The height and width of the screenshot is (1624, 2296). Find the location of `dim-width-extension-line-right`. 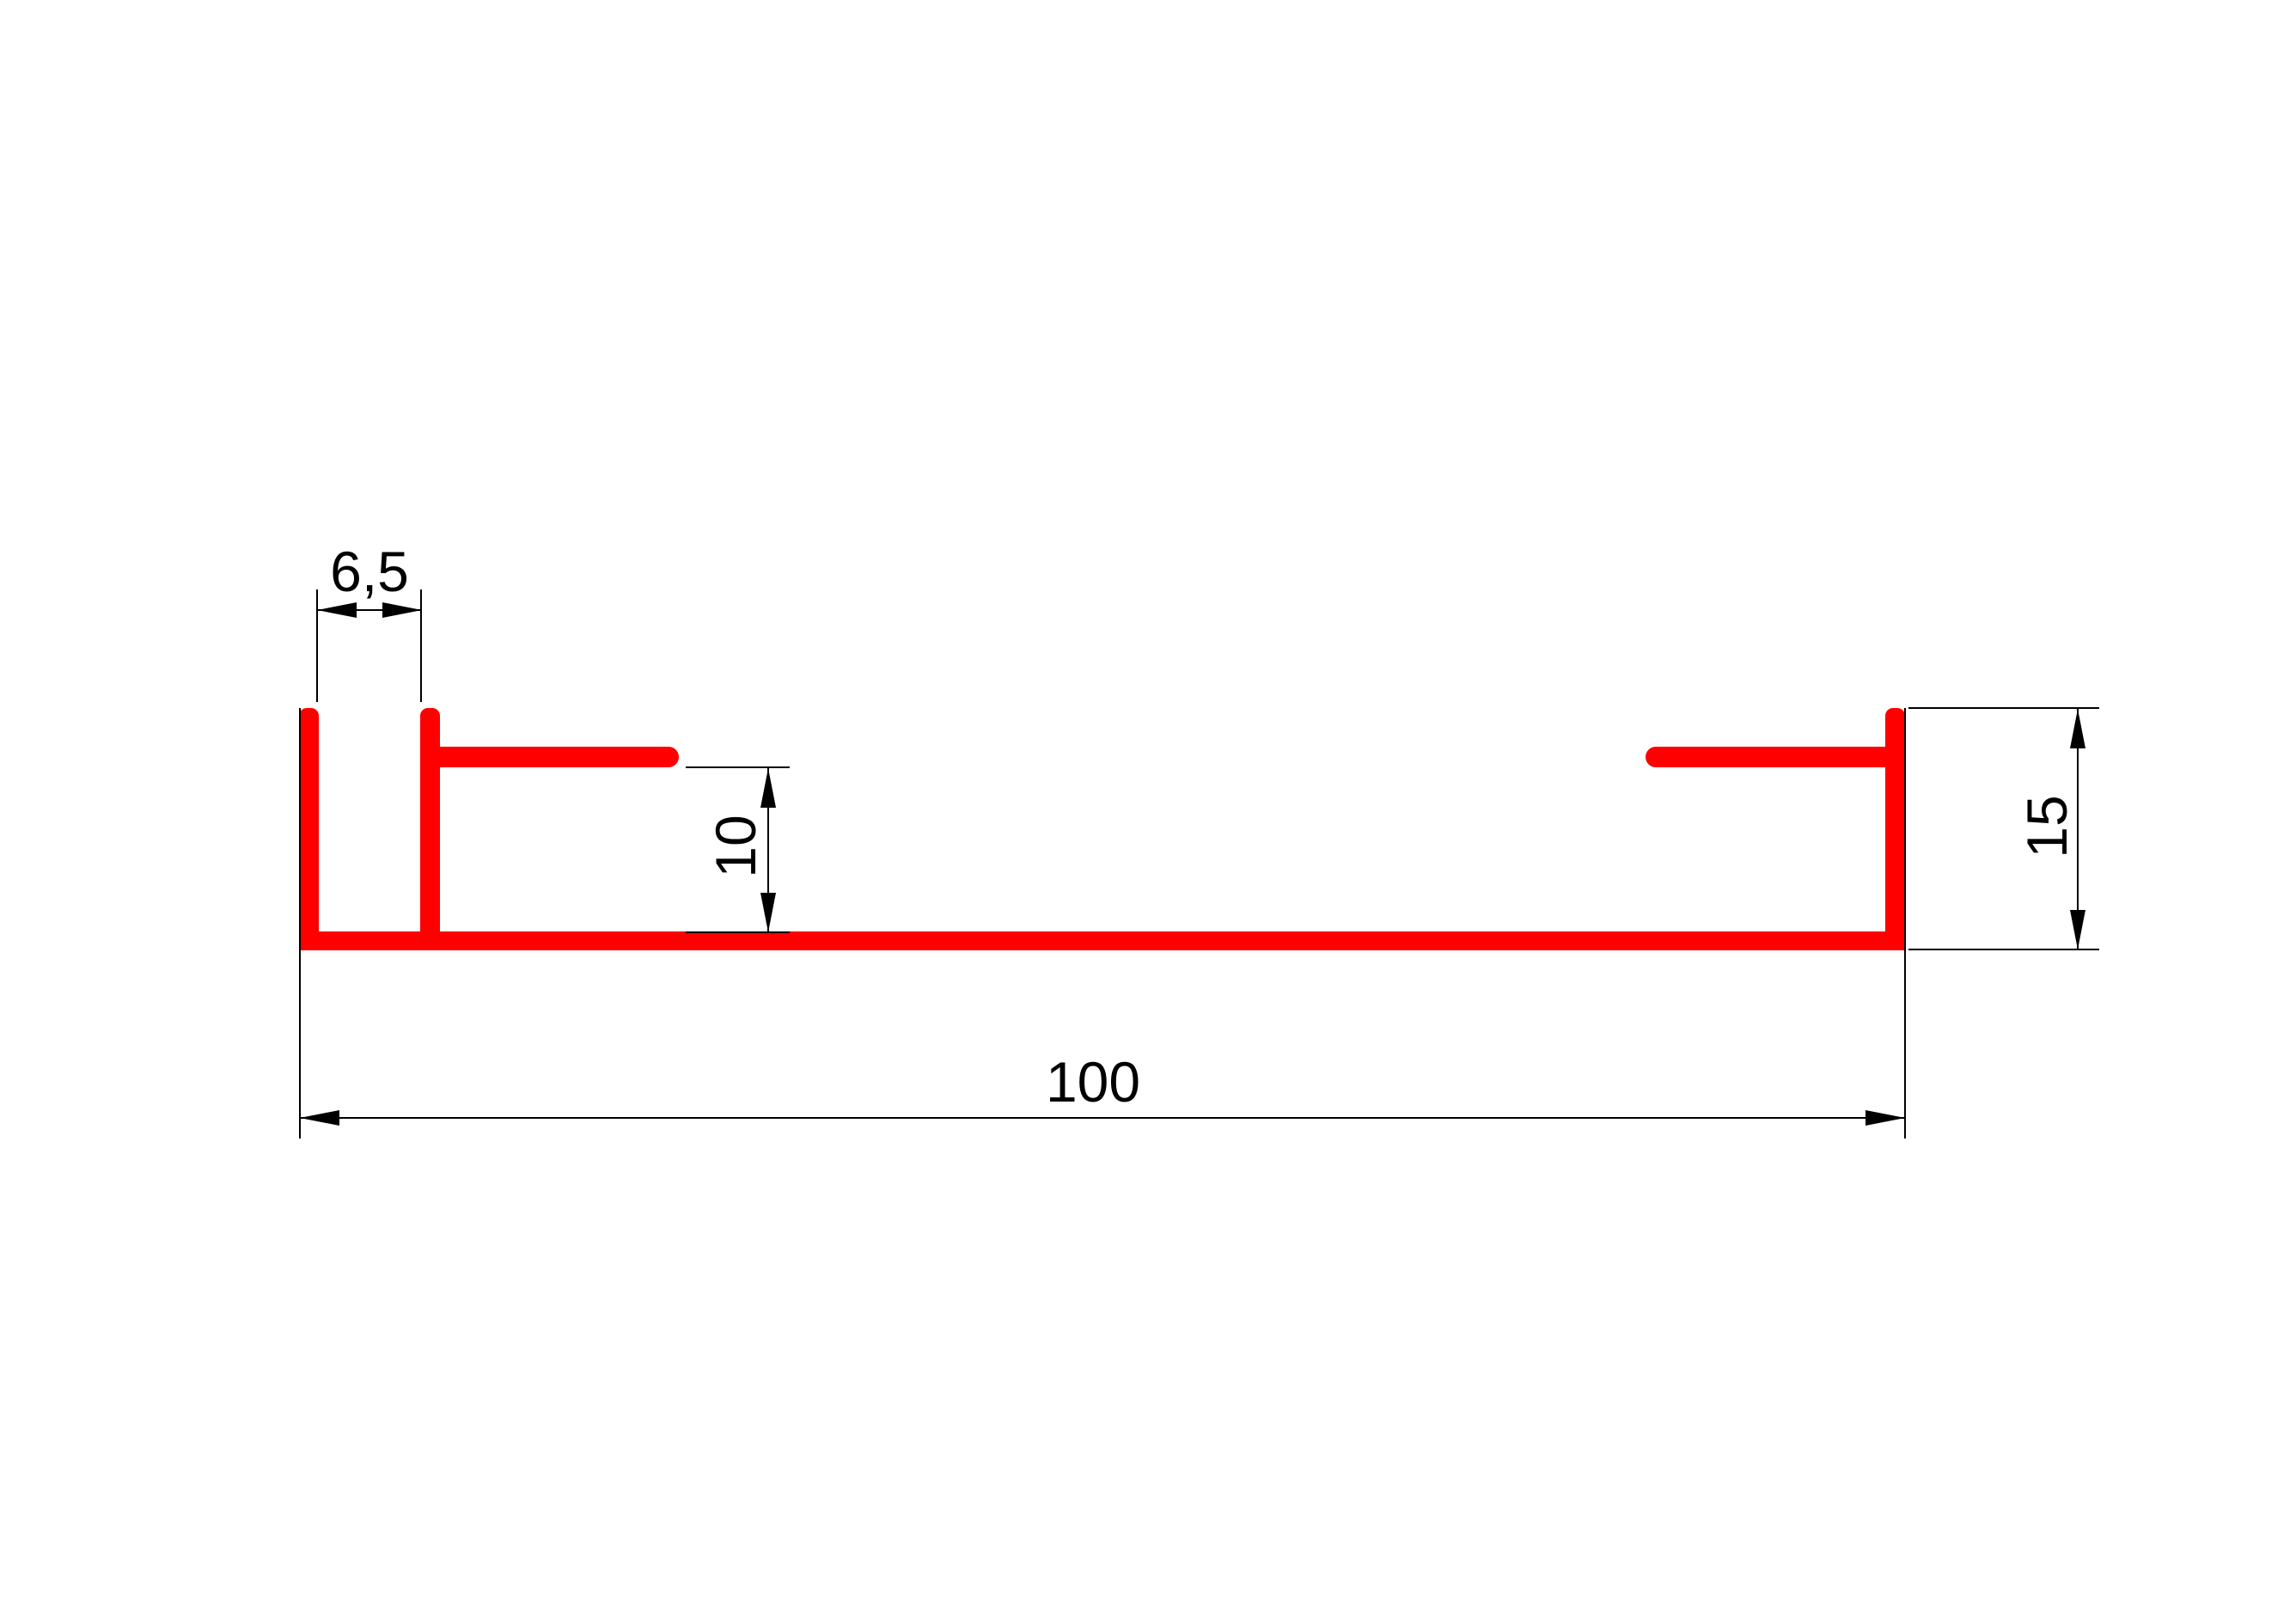

dim-width-extension-line-right is located at coordinates (1905, 923).